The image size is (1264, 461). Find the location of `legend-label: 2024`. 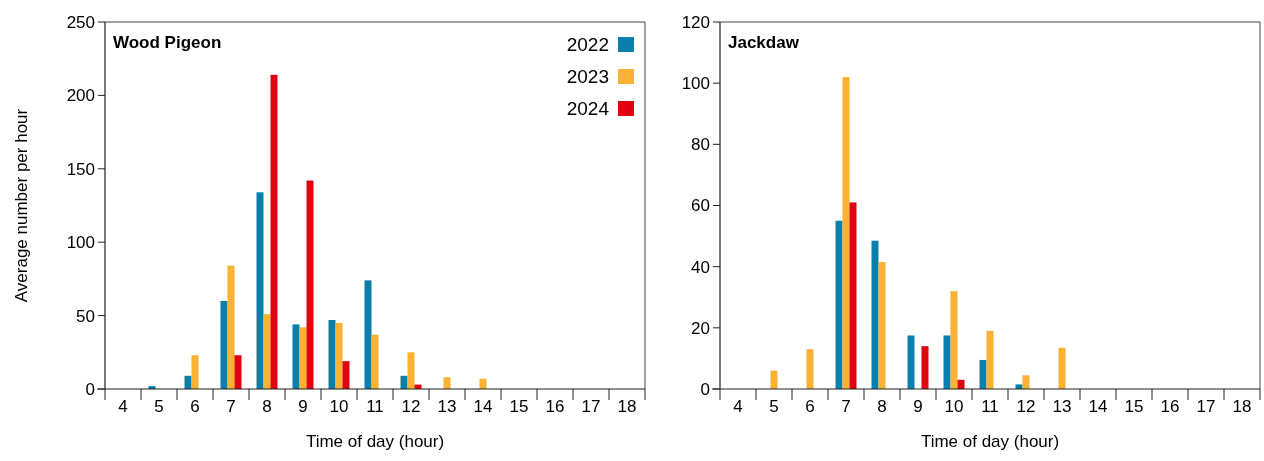

legend-label: 2024 is located at coordinates (588, 108).